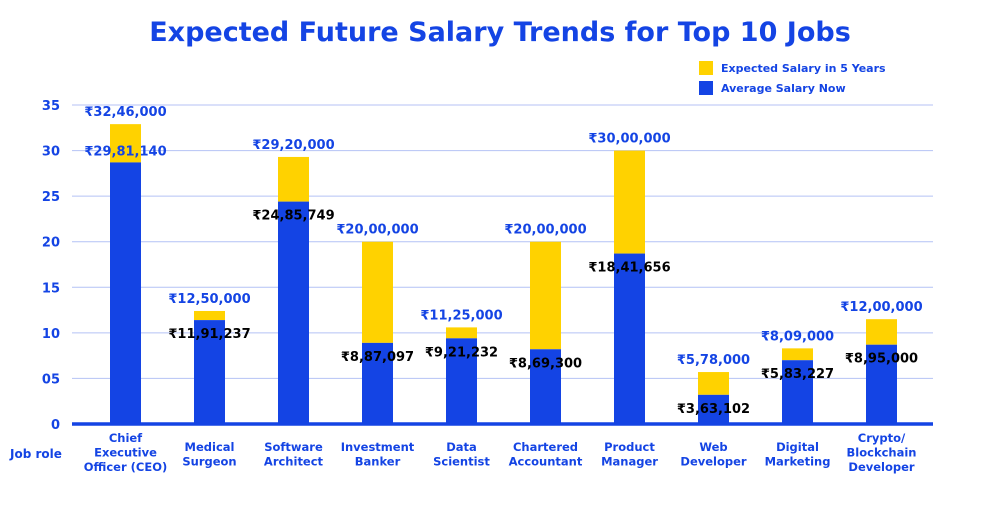 The width and height of the screenshot is (1000, 507). What do you see at coordinates (210, 447) in the screenshot?
I see `x-tick-label: Medical` at bounding box center [210, 447].